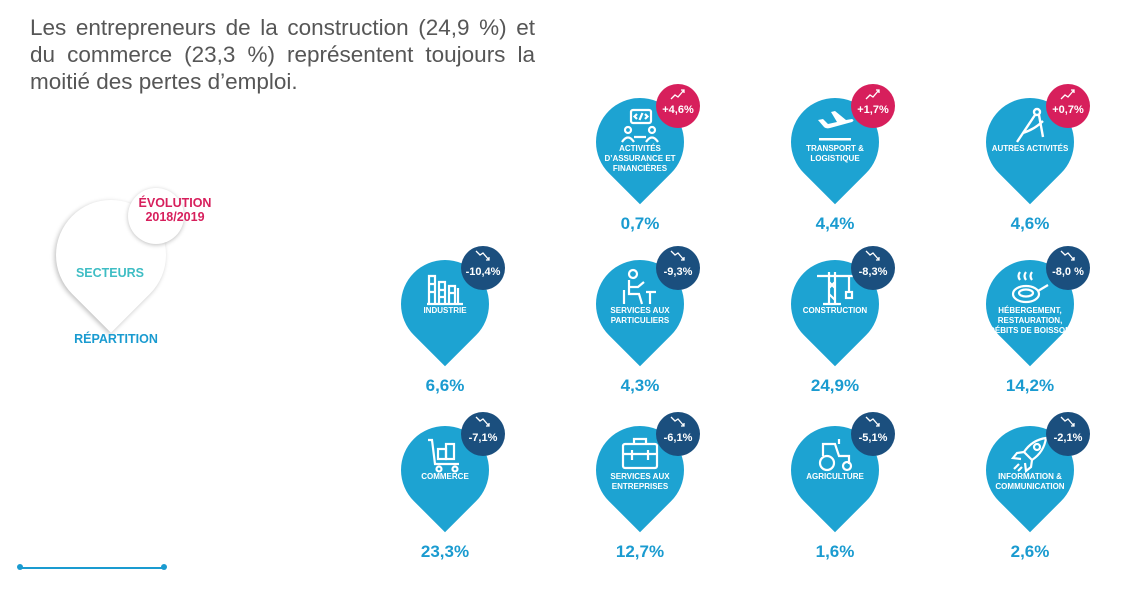 The image size is (1130, 600). I want to click on legend-badge, so click(156, 216).